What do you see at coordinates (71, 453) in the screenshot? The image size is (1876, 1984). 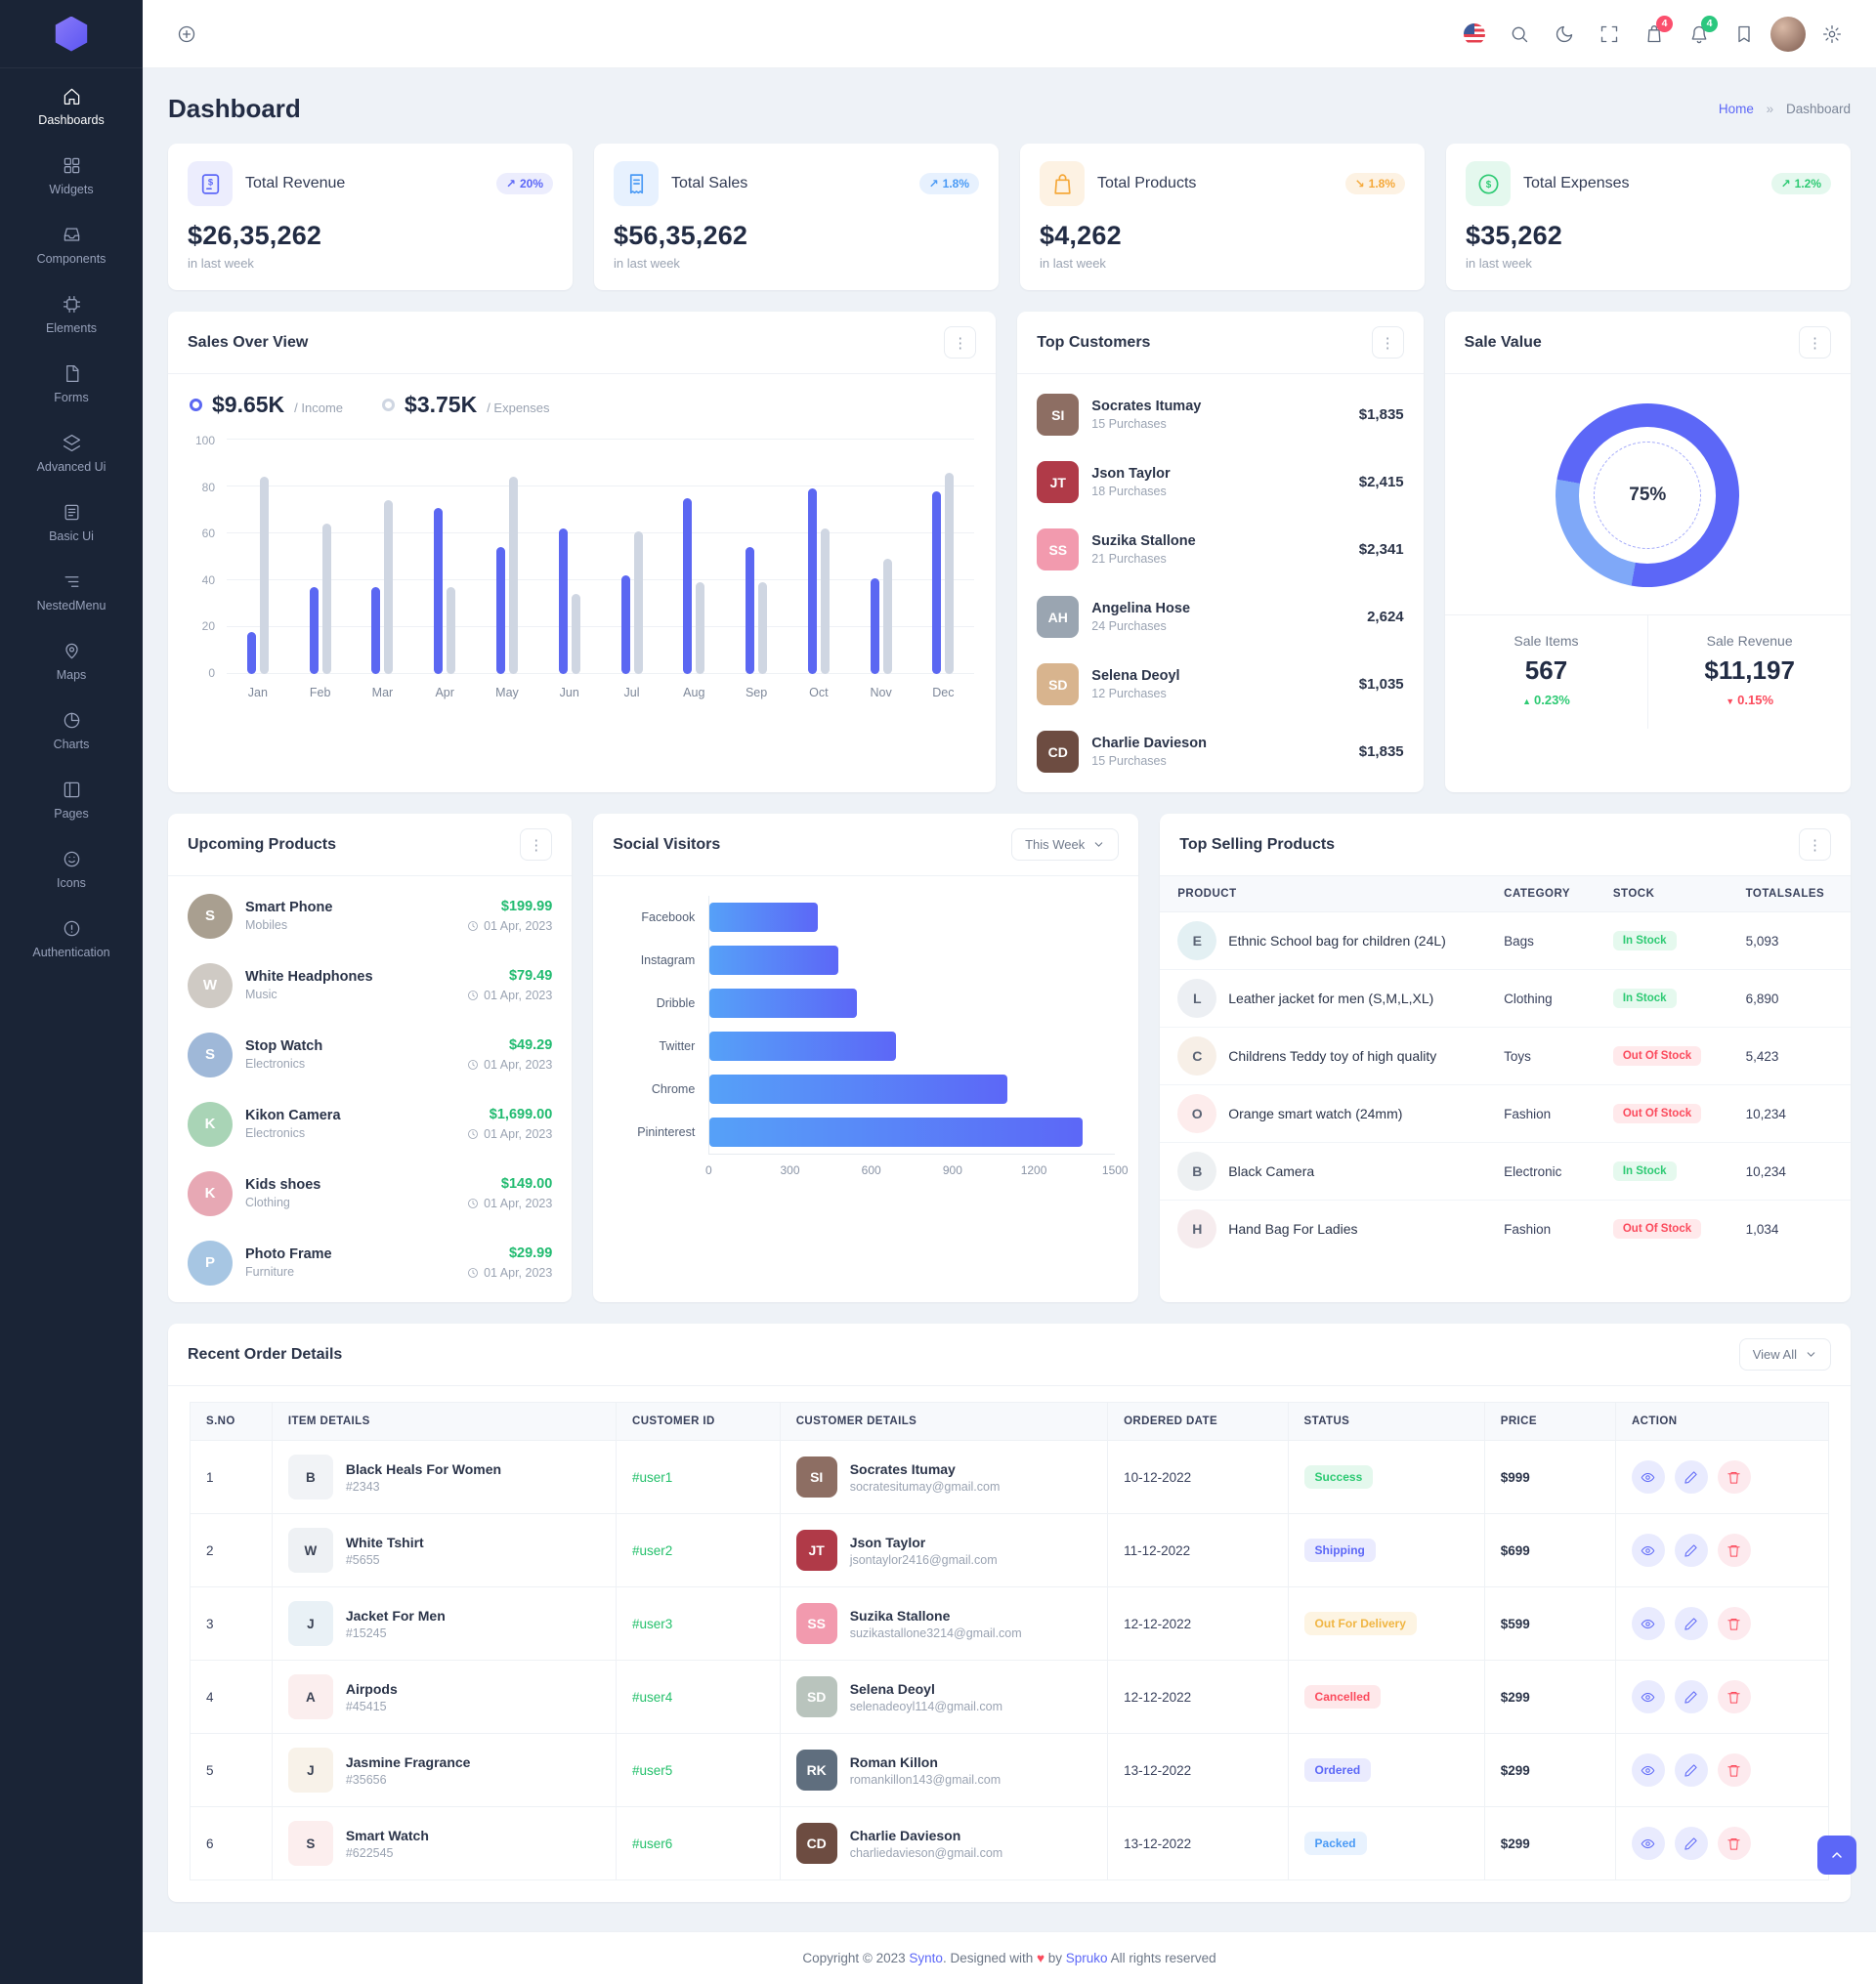 I see `sidebar-item-advanced-ui: Advanced Ui` at bounding box center [71, 453].